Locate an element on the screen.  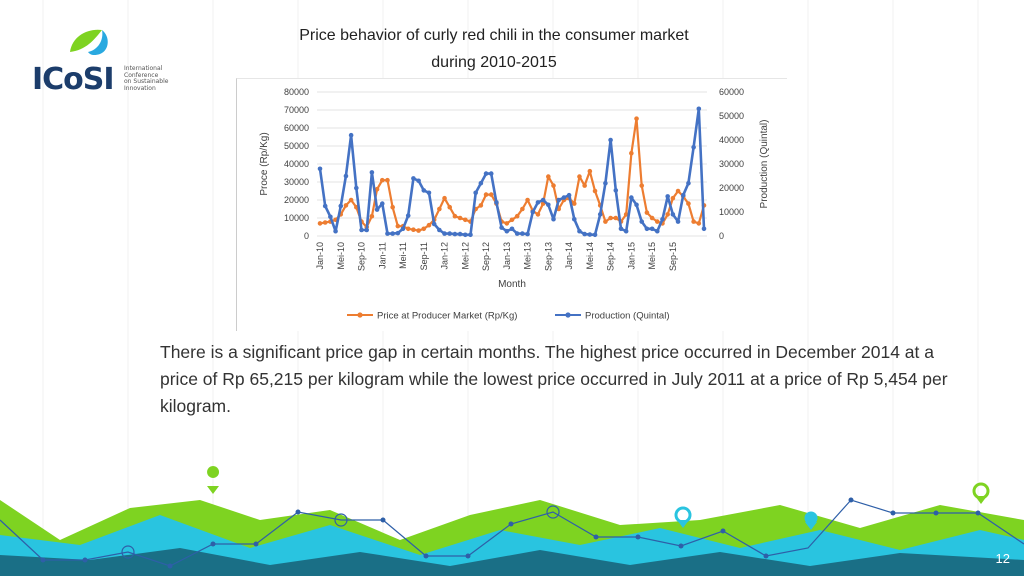
x-tick-label: Mei-15 is located at coordinates (652, 256).